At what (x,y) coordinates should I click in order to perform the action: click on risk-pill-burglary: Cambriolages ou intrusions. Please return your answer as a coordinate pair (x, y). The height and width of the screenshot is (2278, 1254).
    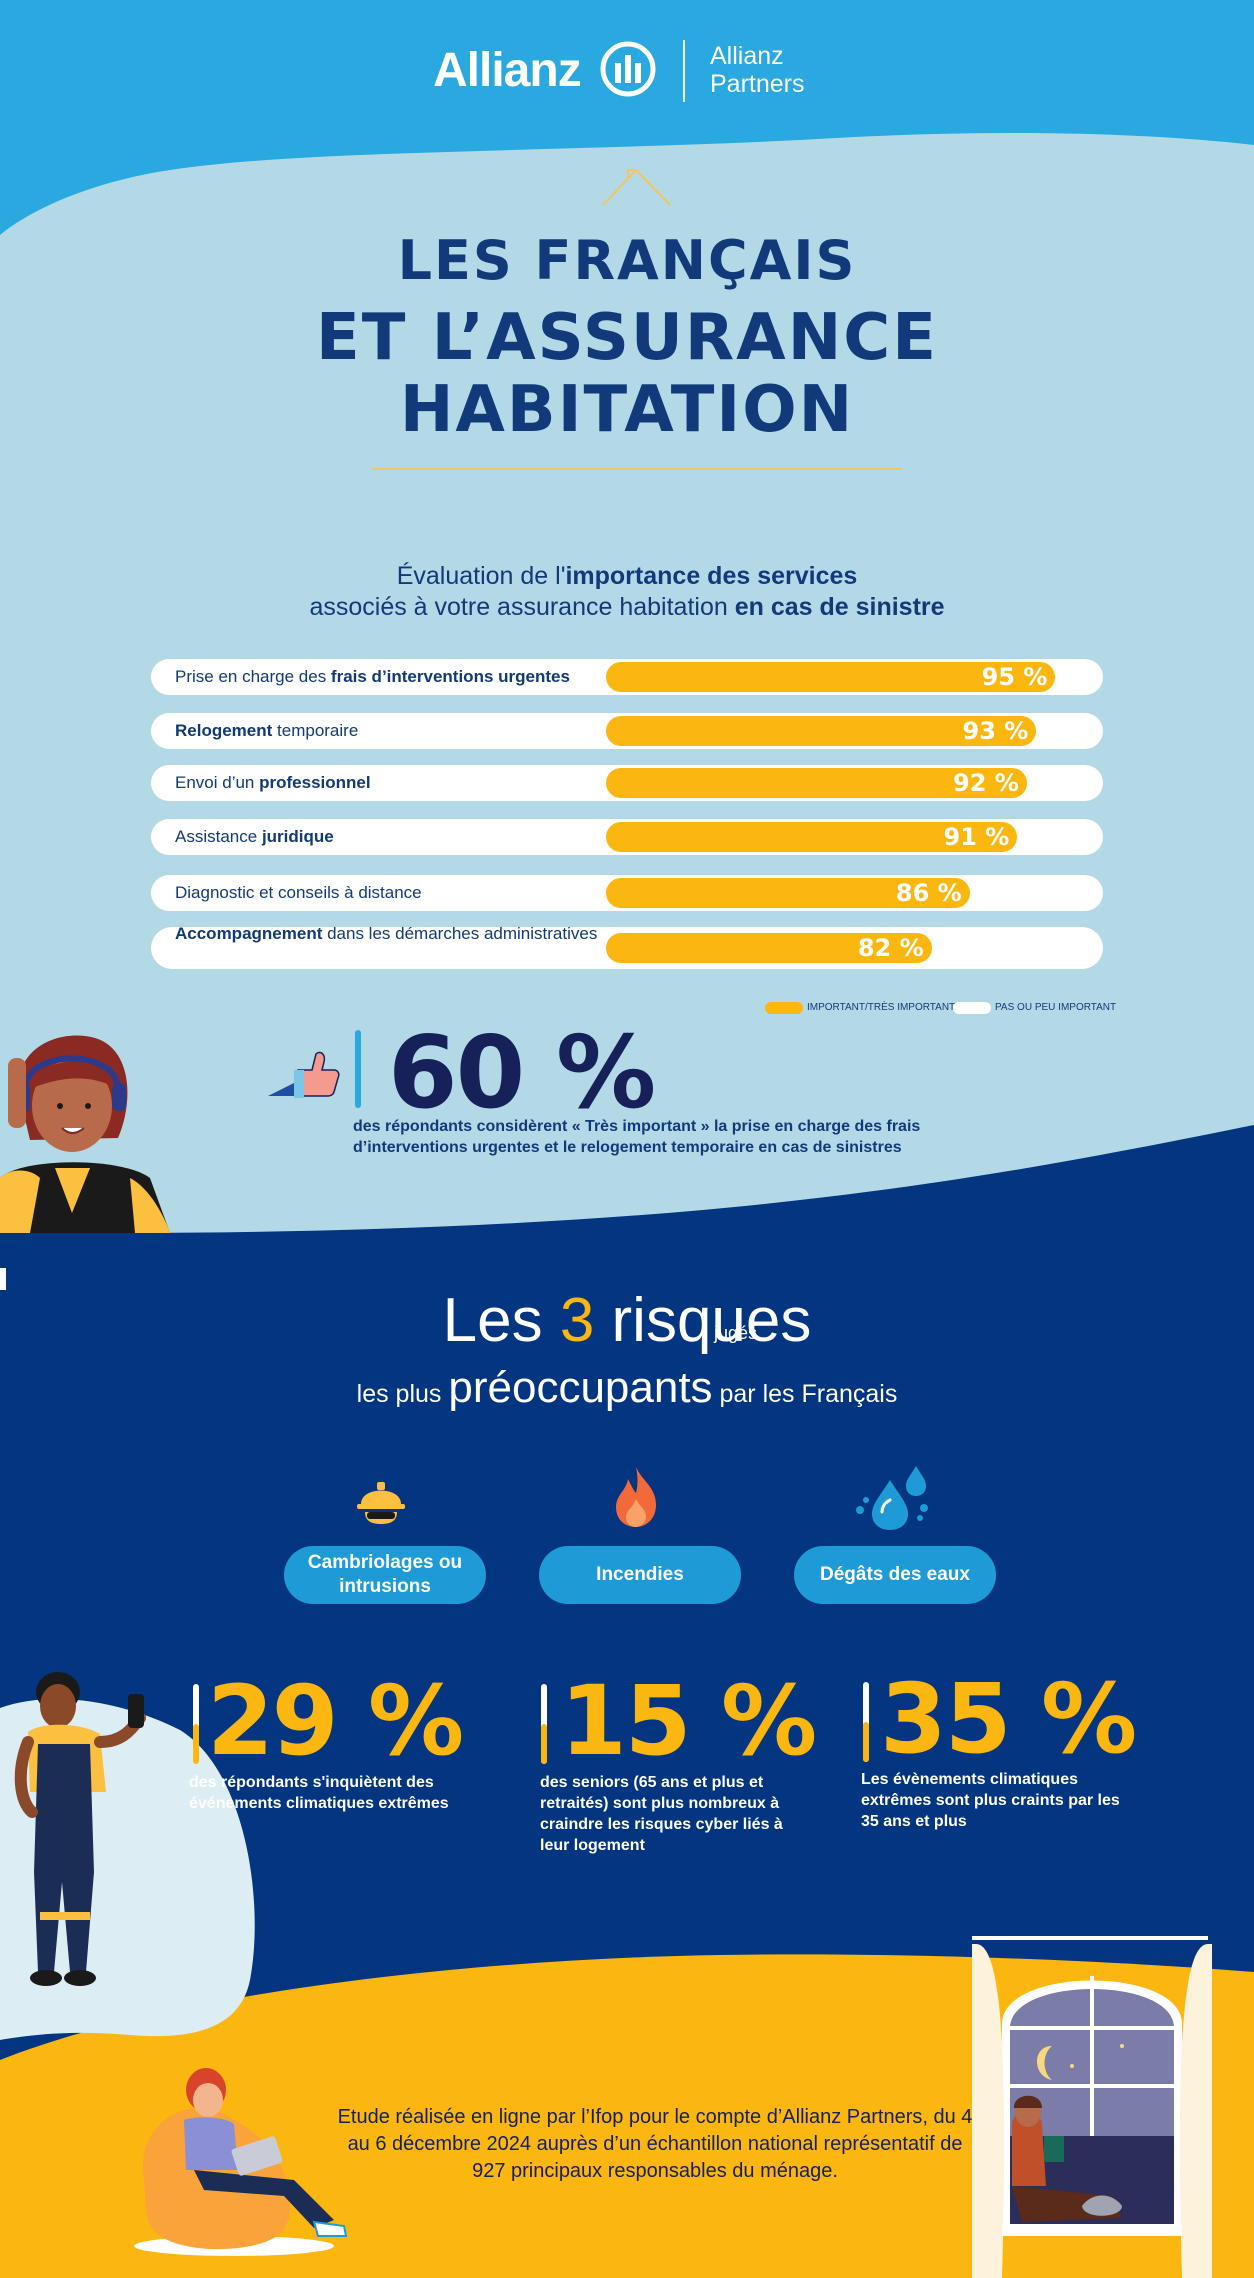
    Looking at the image, I should click on (385, 1575).